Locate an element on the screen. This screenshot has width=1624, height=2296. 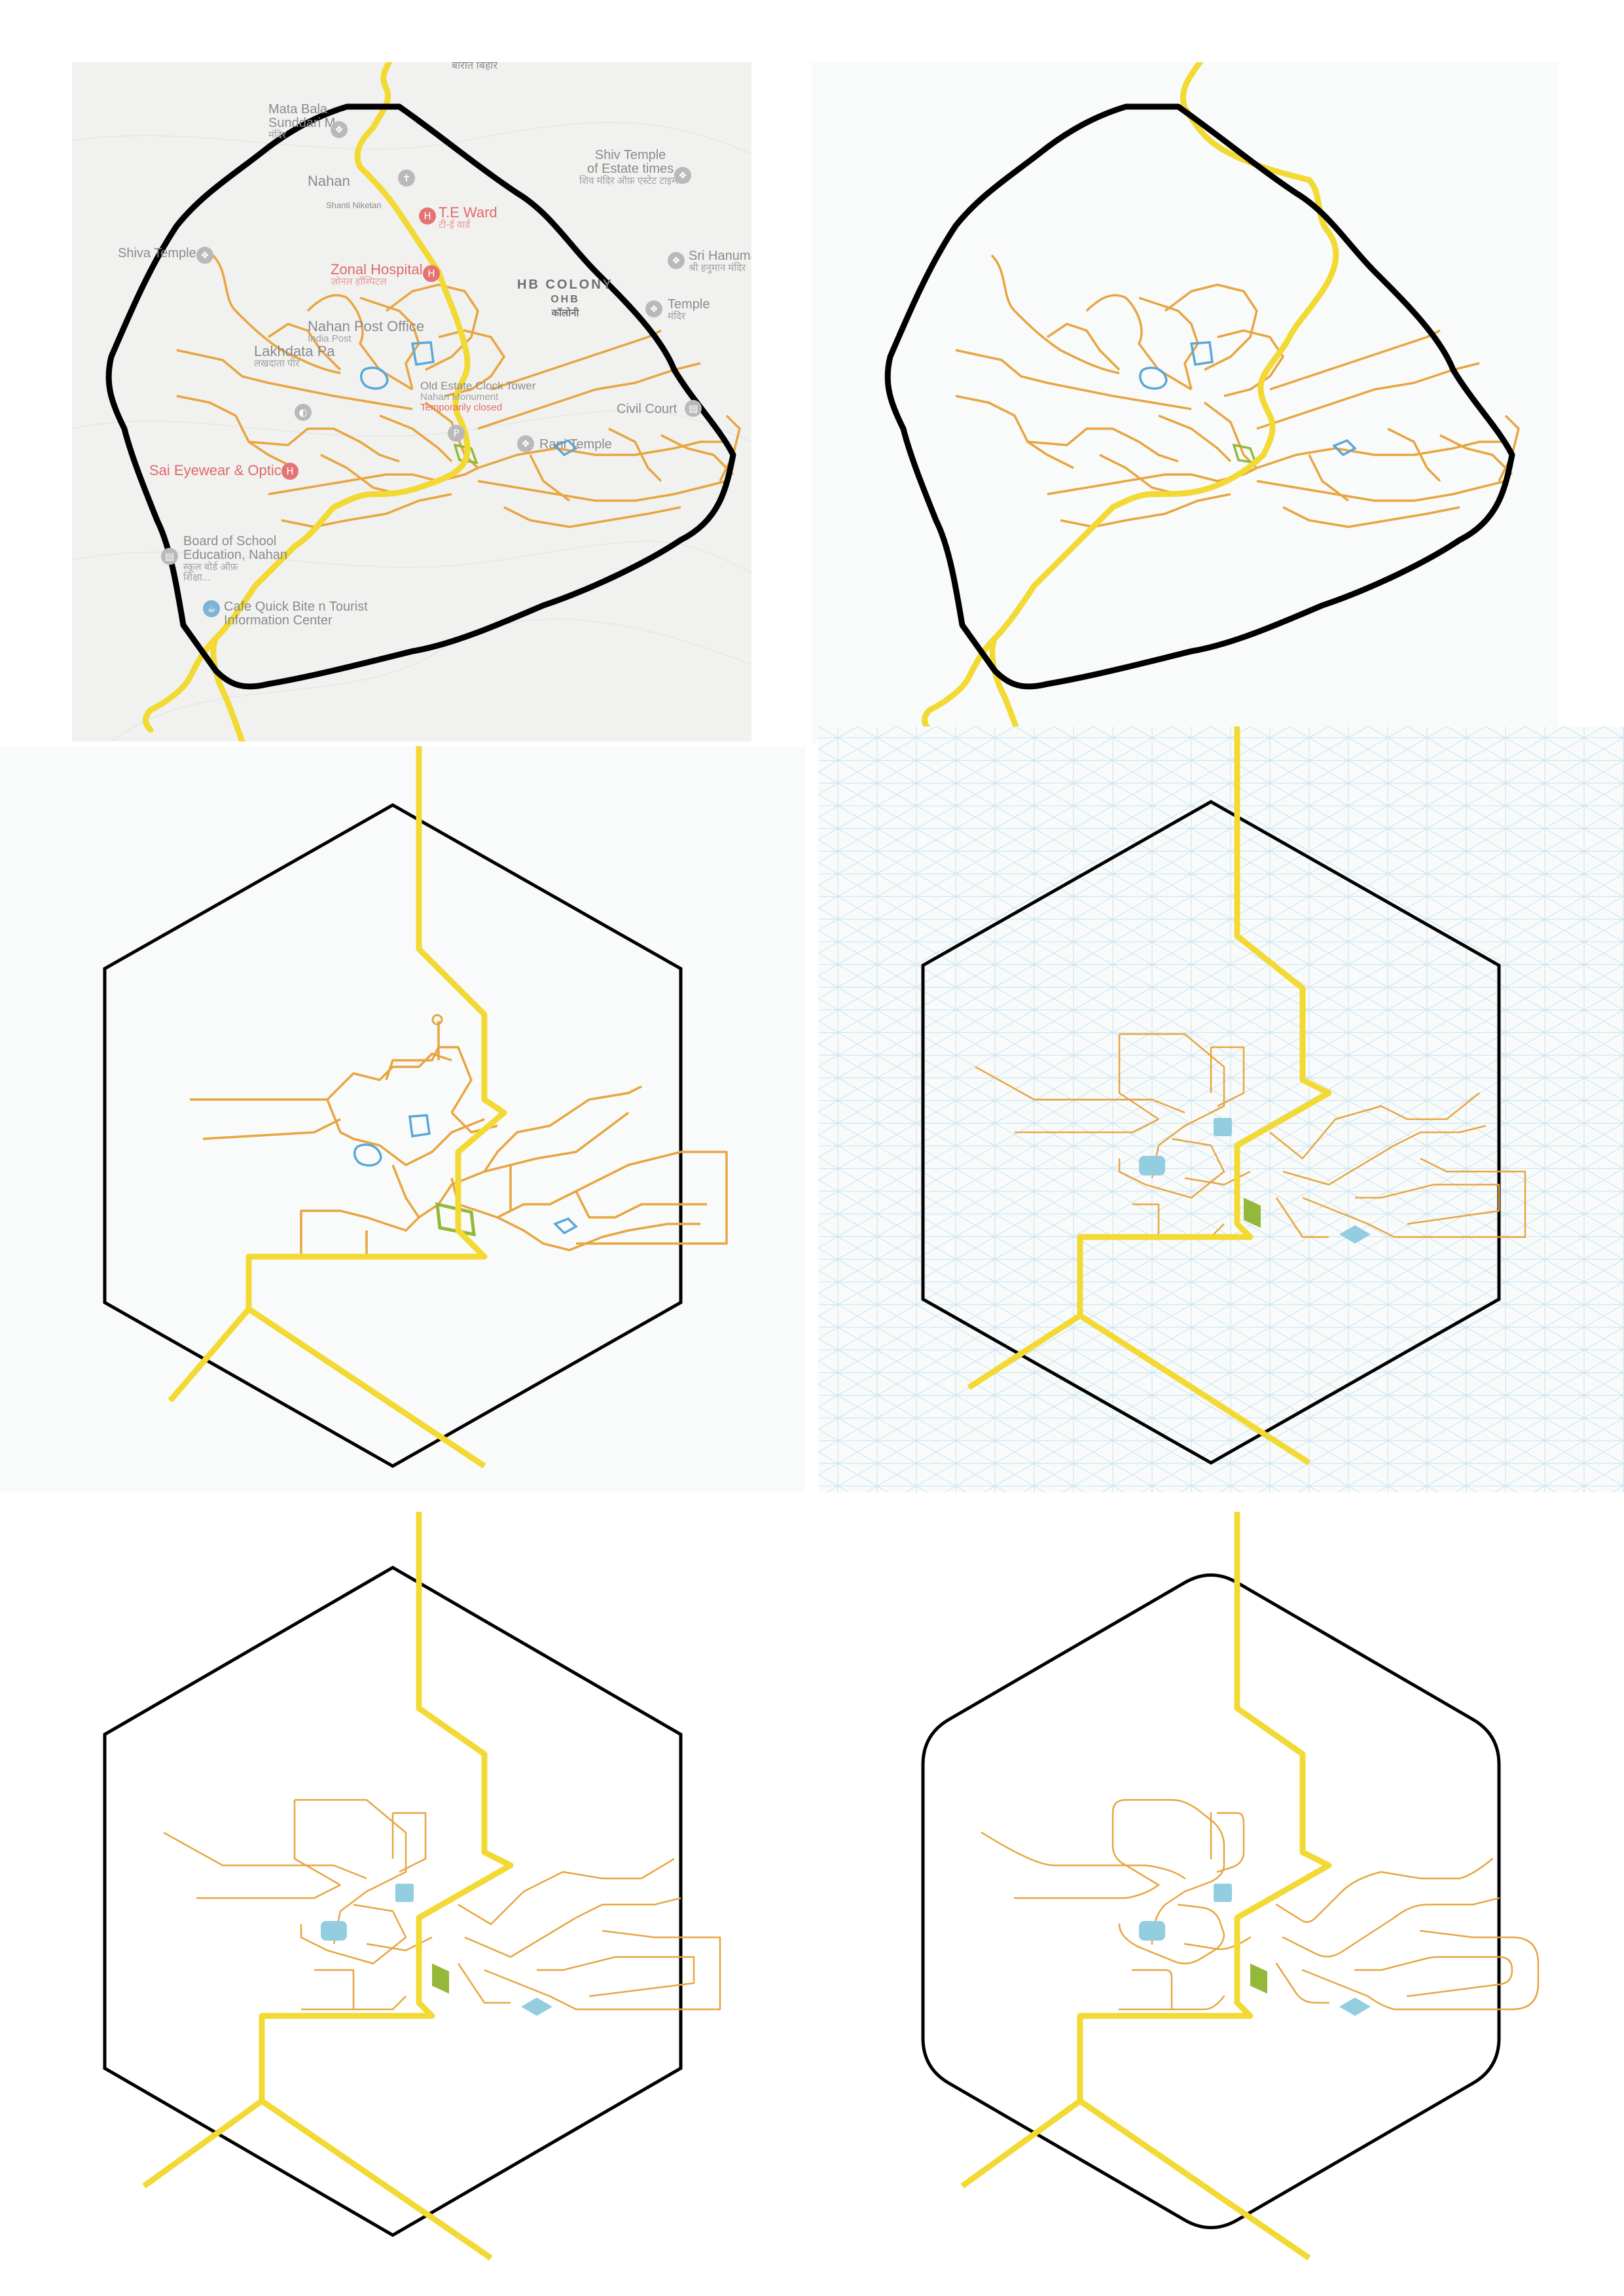
shiva-temple-pin-icon: ❖ is located at coordinates (204, 255).